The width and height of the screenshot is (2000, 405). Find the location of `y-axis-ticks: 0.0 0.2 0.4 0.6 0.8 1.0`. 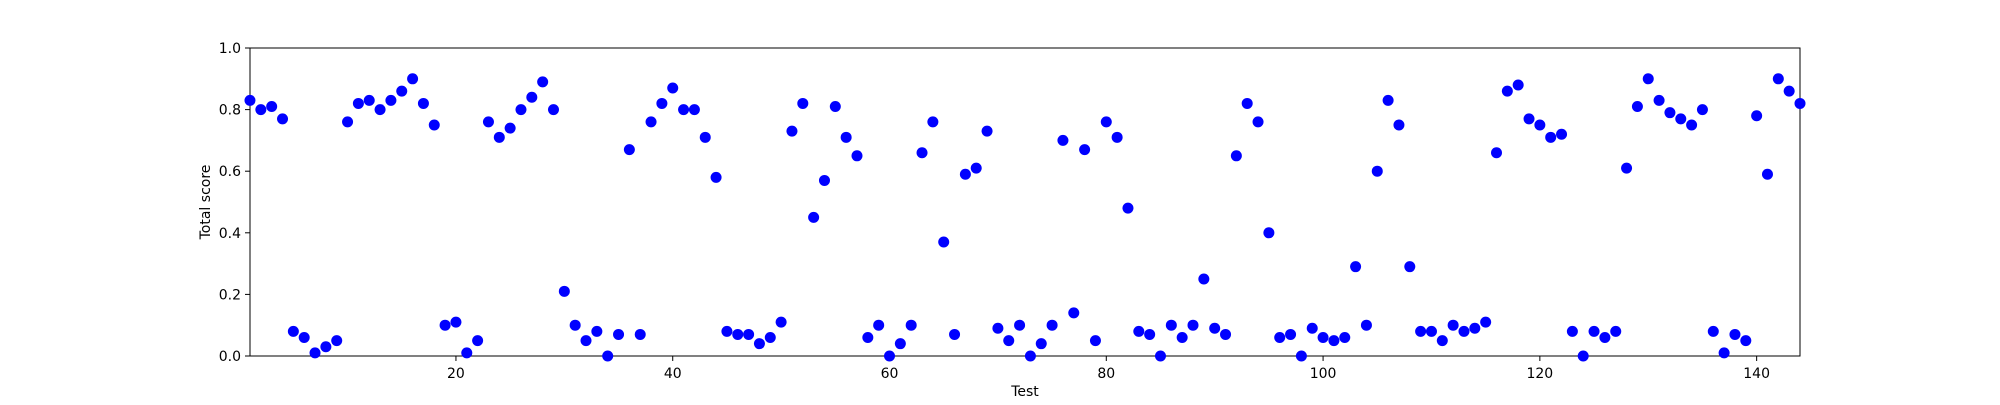

y-axis-ticks: 0.0 0.2 0.4 0.6 0.8 1.0 is located at coordinates (234, 203).